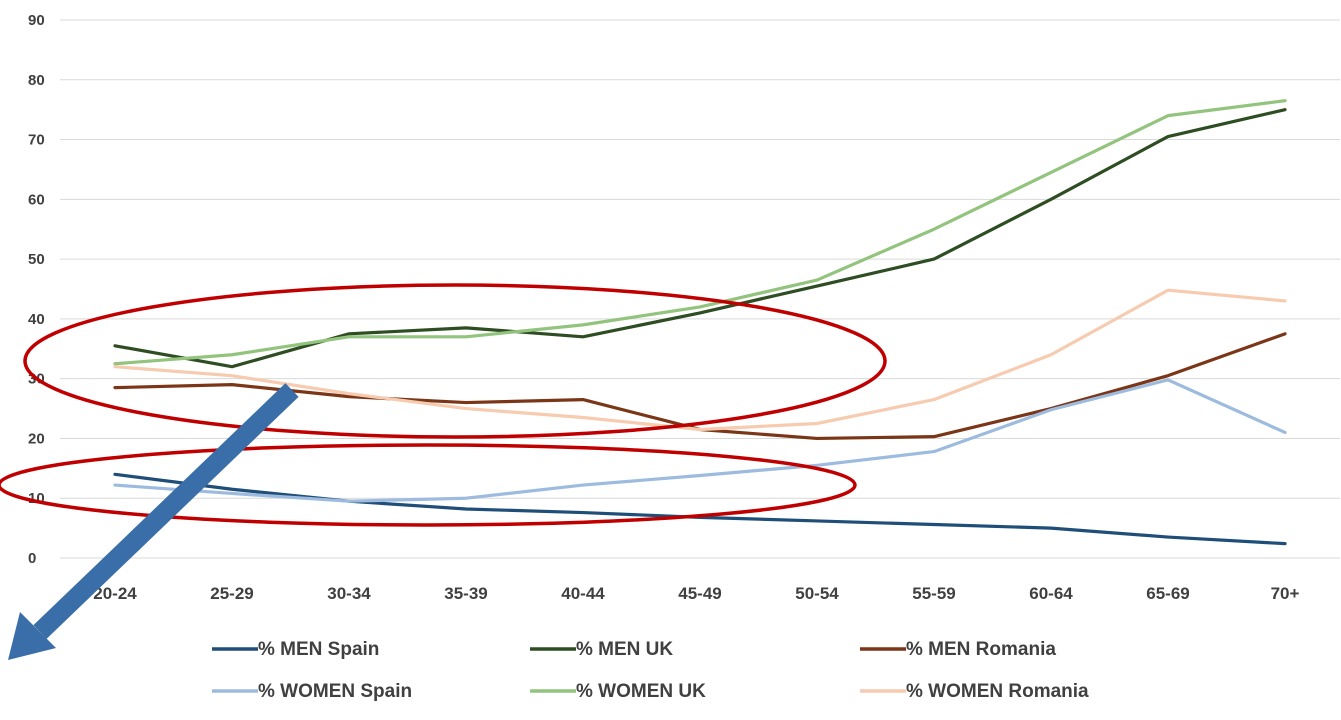 The width and height of the screenshot is (1341, 720). Describe the element at coordinates (997, 691) in the screenshot. I see `legend-label: % WOMEN Romania` at that location.